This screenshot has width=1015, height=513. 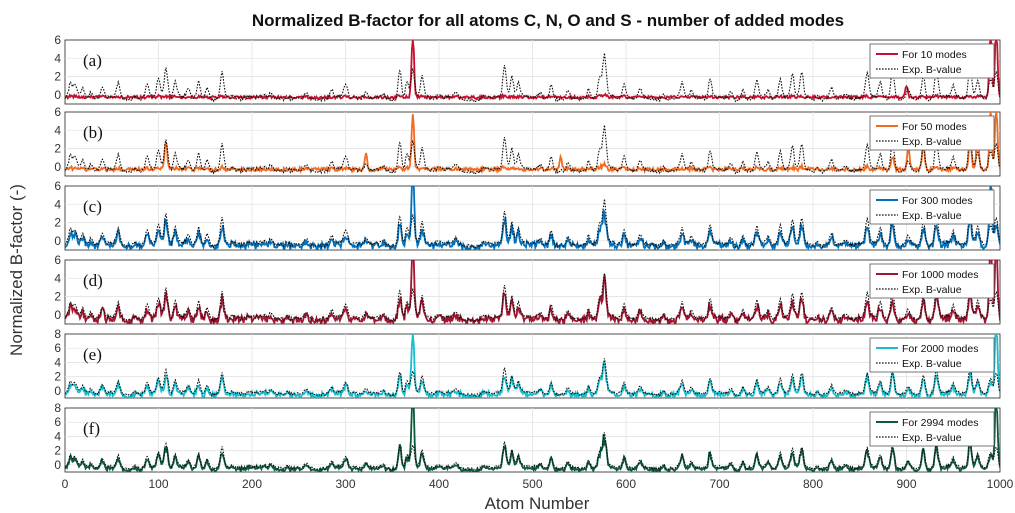 What do you see at coordinates (16, 270) in the screenshot?
I see `y-axis-label: Normalized B-factor (-)` at bounding box center [16, 270].